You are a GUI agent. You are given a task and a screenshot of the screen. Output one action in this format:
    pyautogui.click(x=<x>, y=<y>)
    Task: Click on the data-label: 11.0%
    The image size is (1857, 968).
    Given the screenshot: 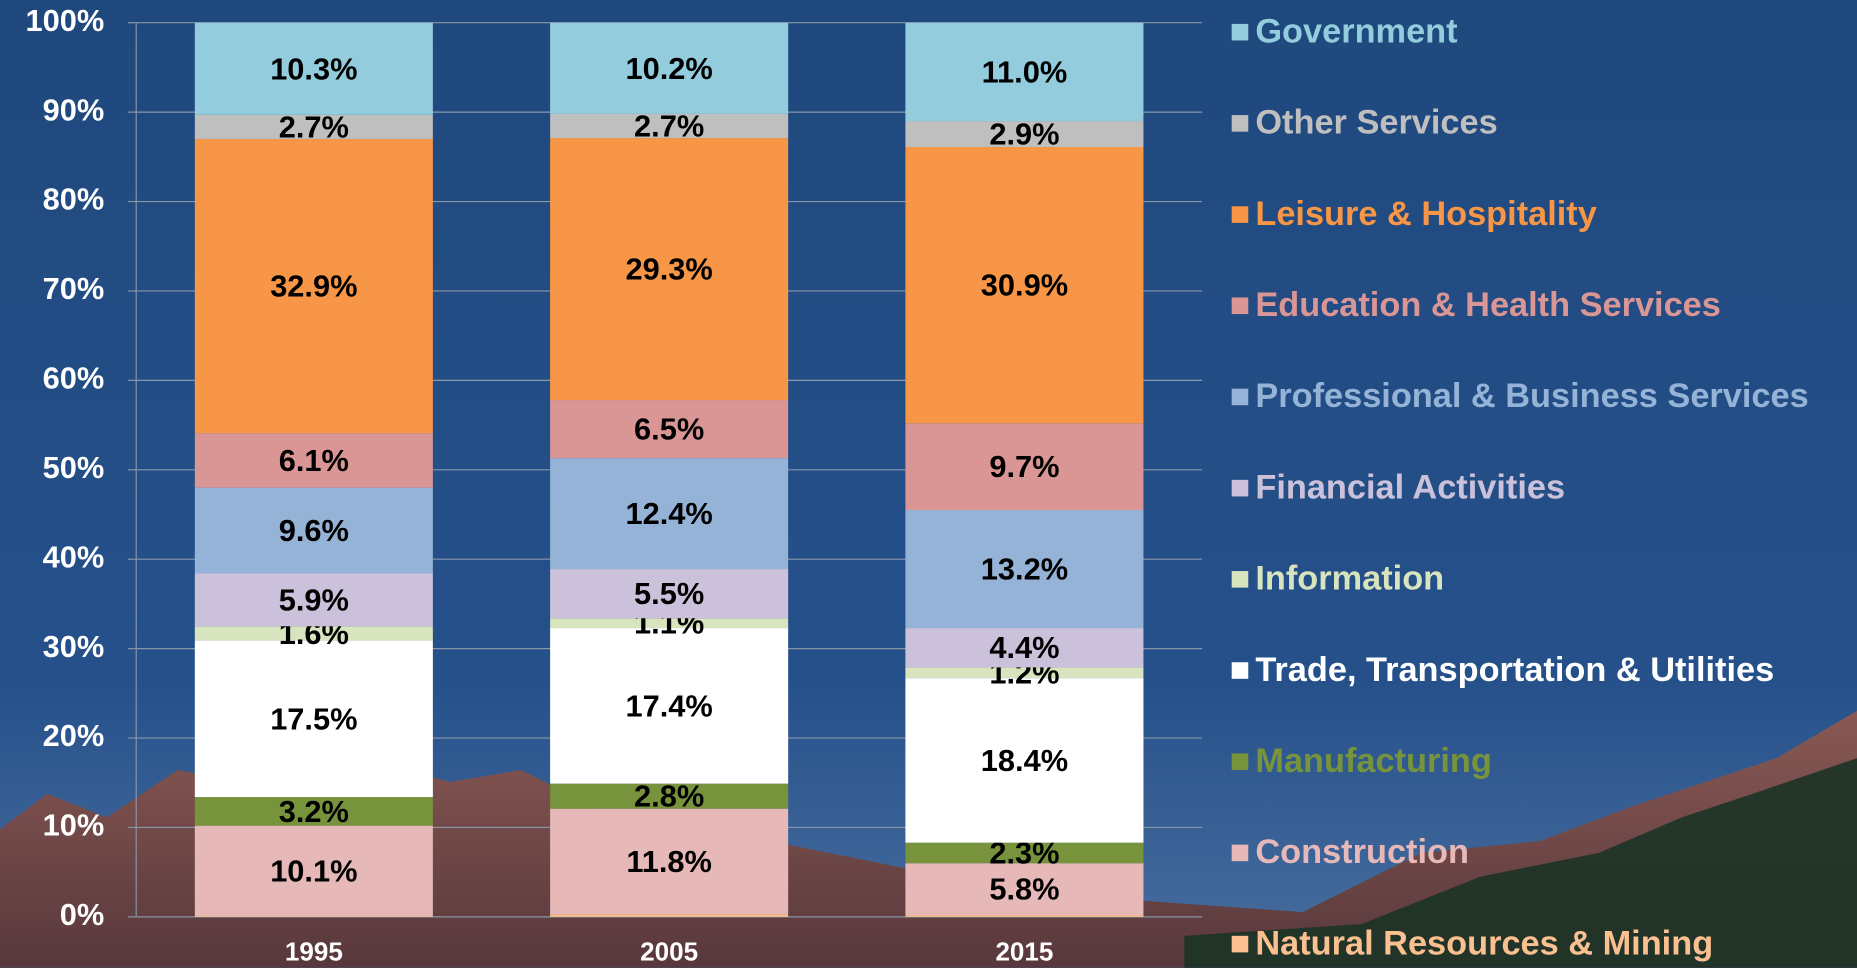 What is the action you would take?
    pyautogui.click(x=1025, y=71)
    